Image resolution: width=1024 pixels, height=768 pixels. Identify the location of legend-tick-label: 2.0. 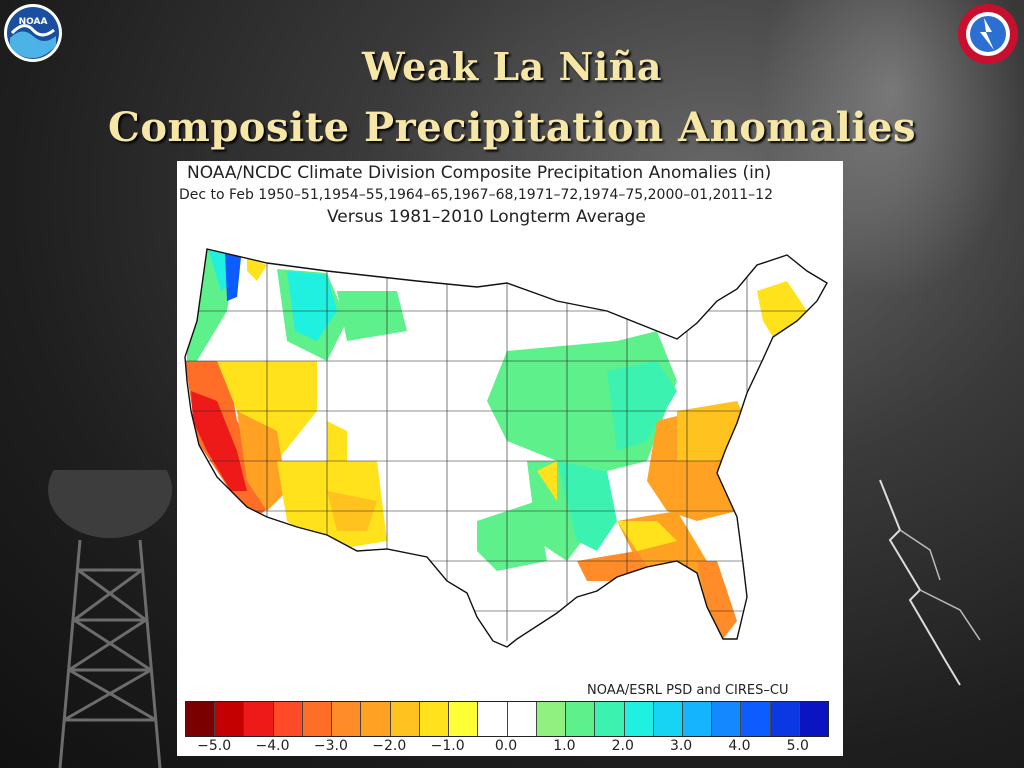
(622, 746).